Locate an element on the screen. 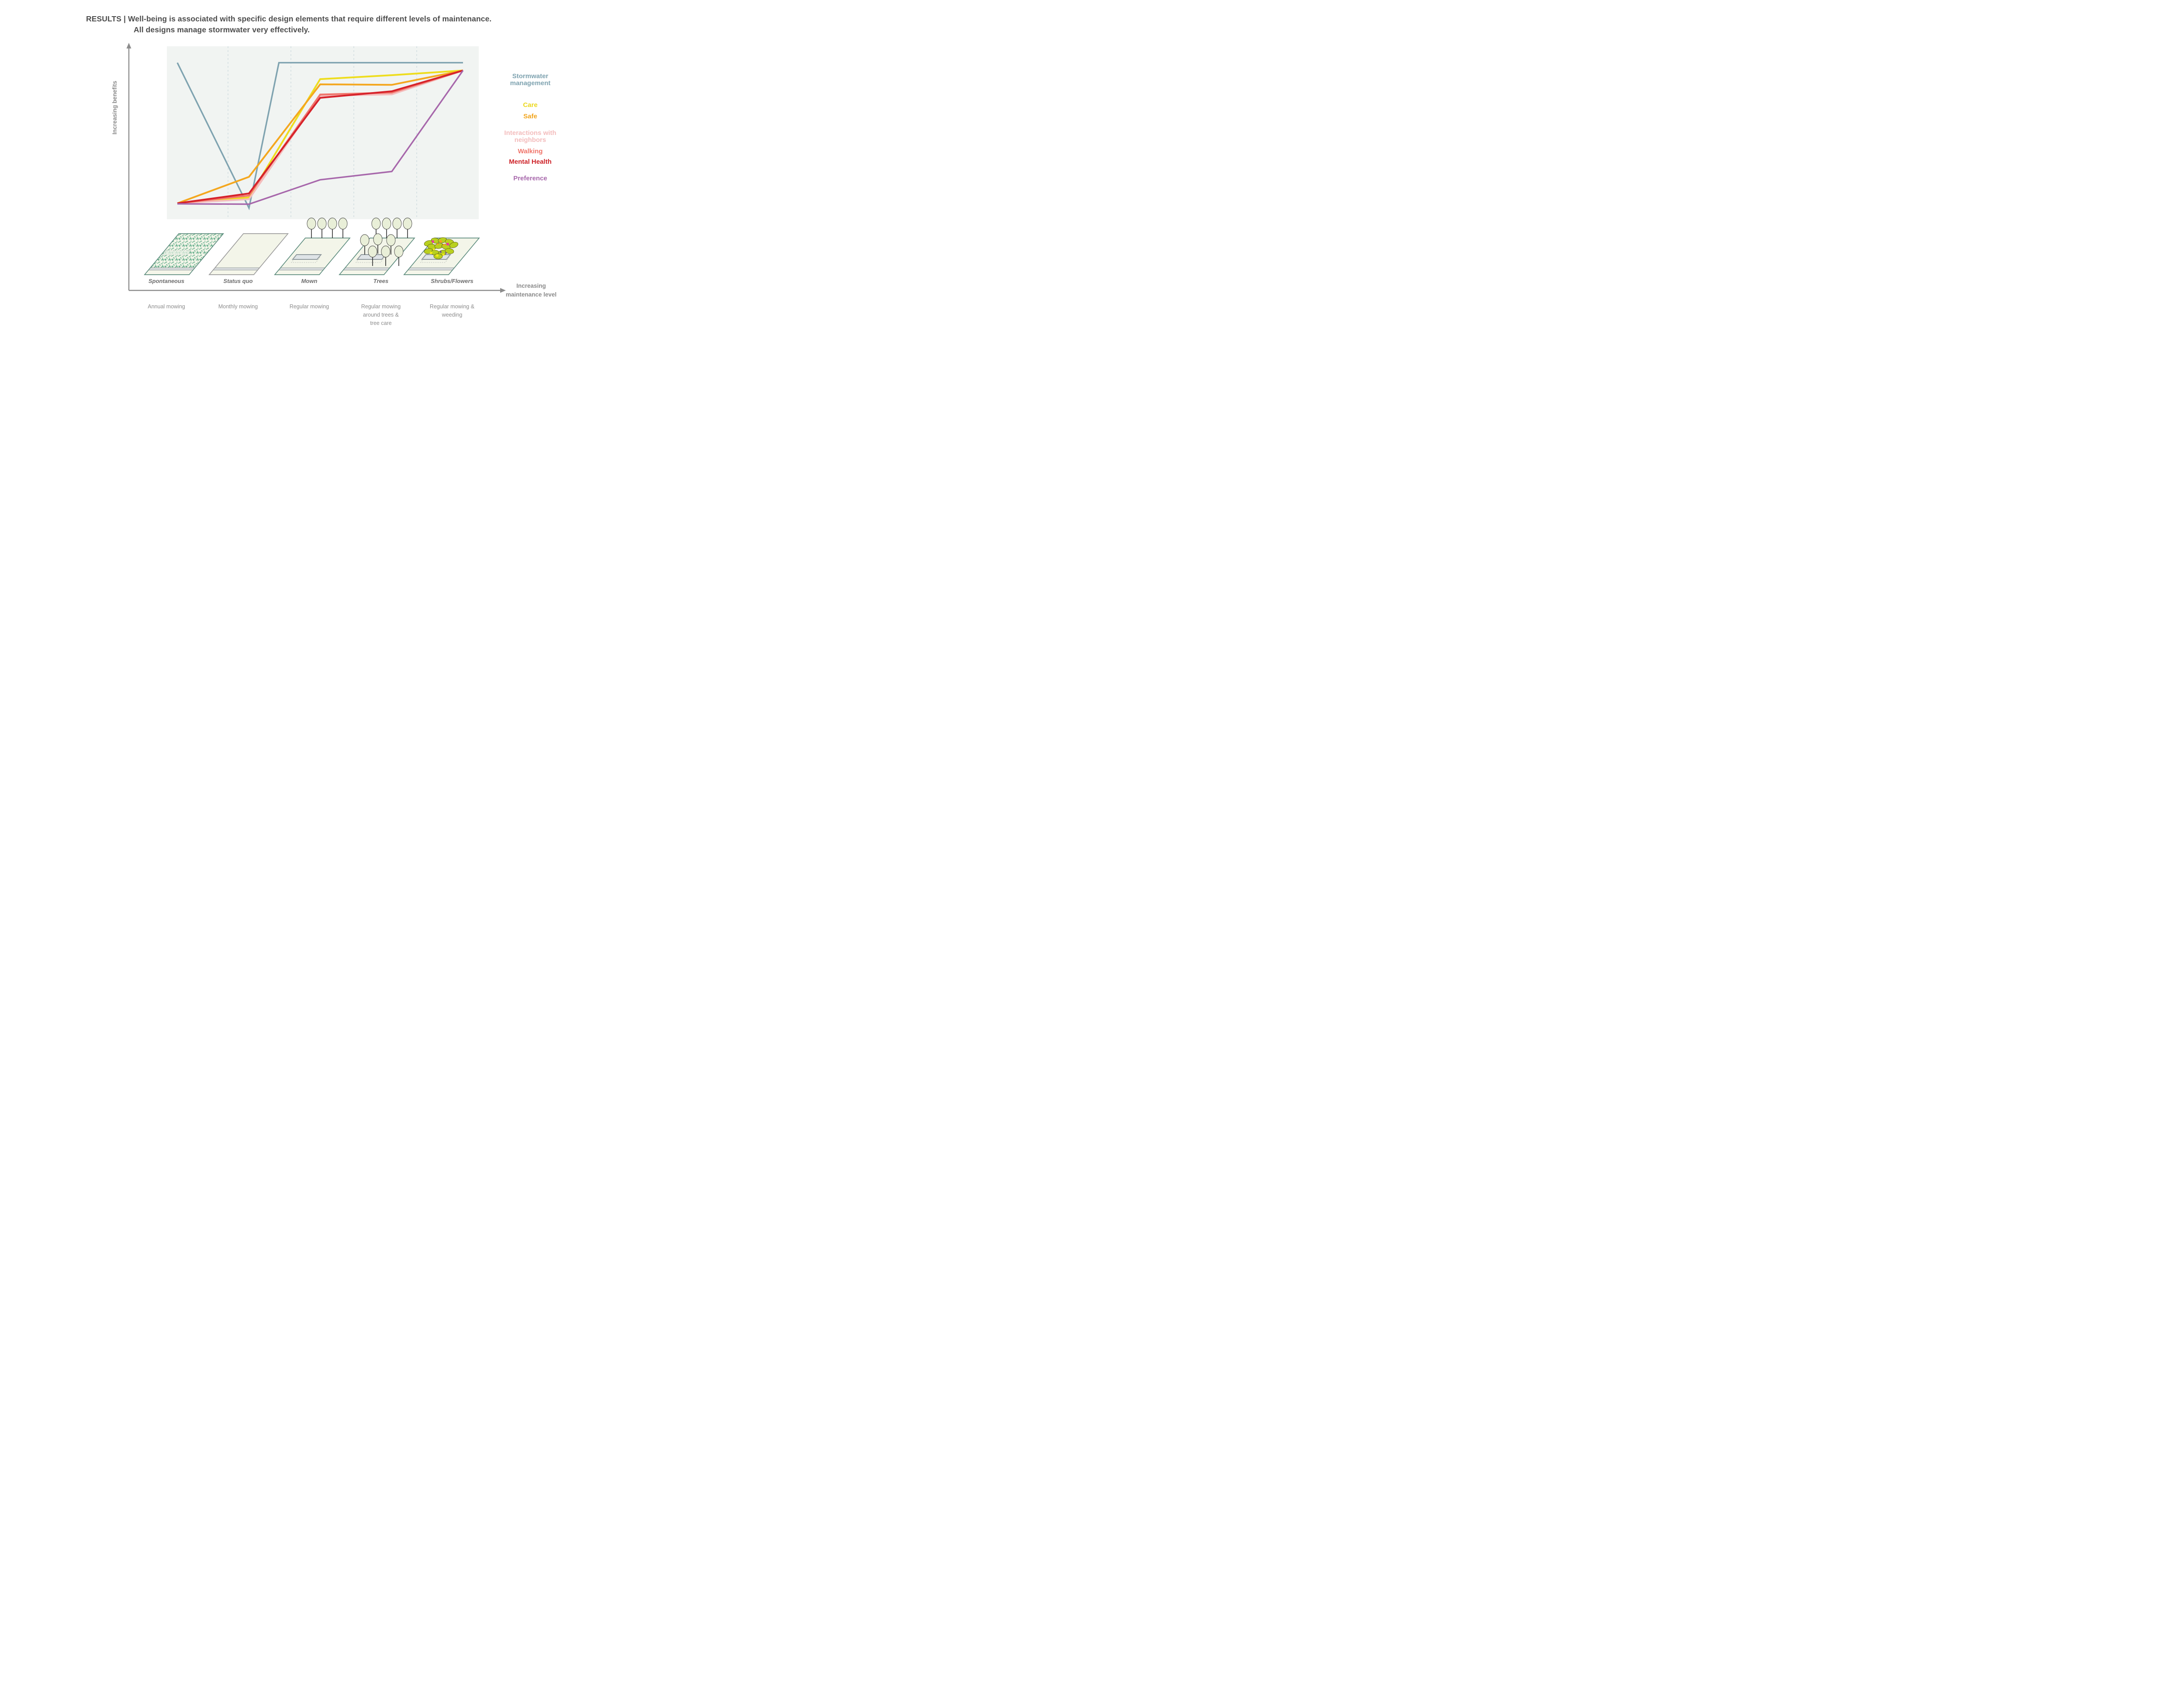 This screenshot has width=2184, height=1687. plot-area is located at coordinates (323, 132).